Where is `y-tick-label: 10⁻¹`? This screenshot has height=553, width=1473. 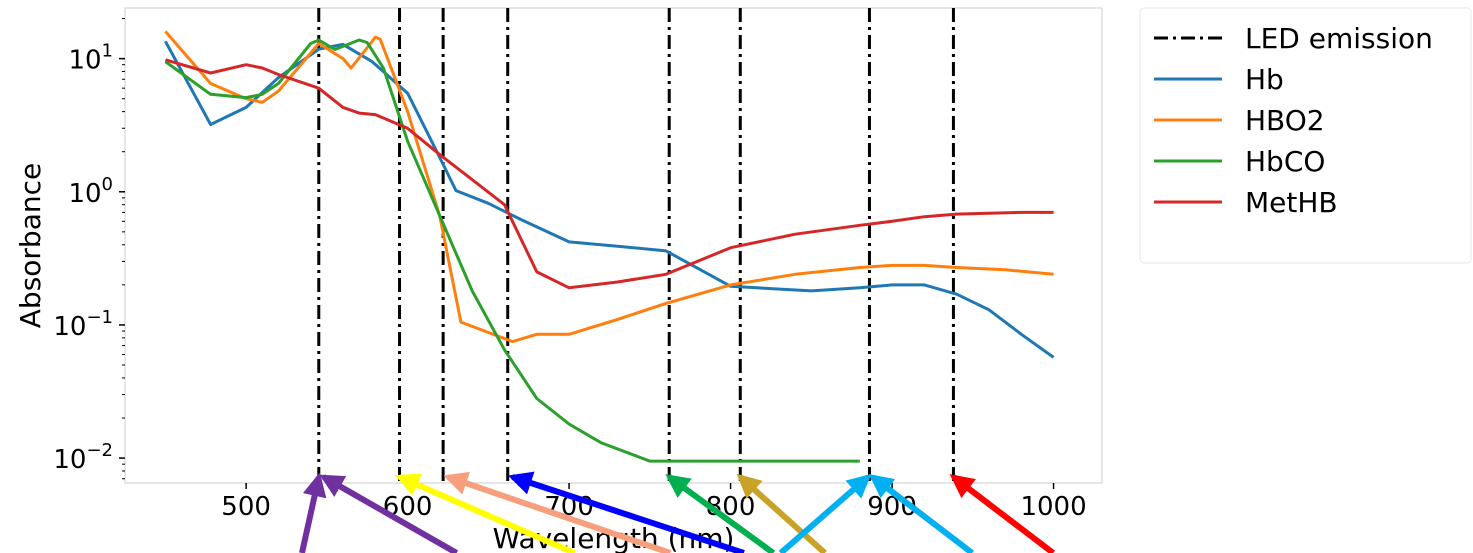
y-tick-label: 10⁻¹ is located at coordinates (83, 324).